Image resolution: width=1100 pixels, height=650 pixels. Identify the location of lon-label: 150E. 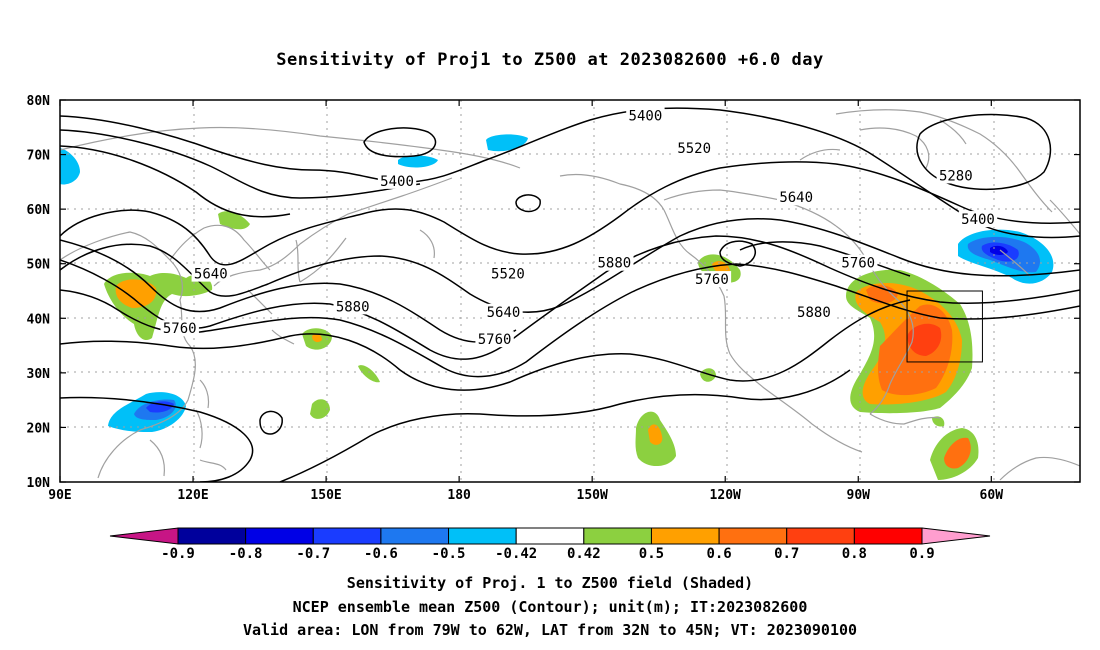
(325, 495).